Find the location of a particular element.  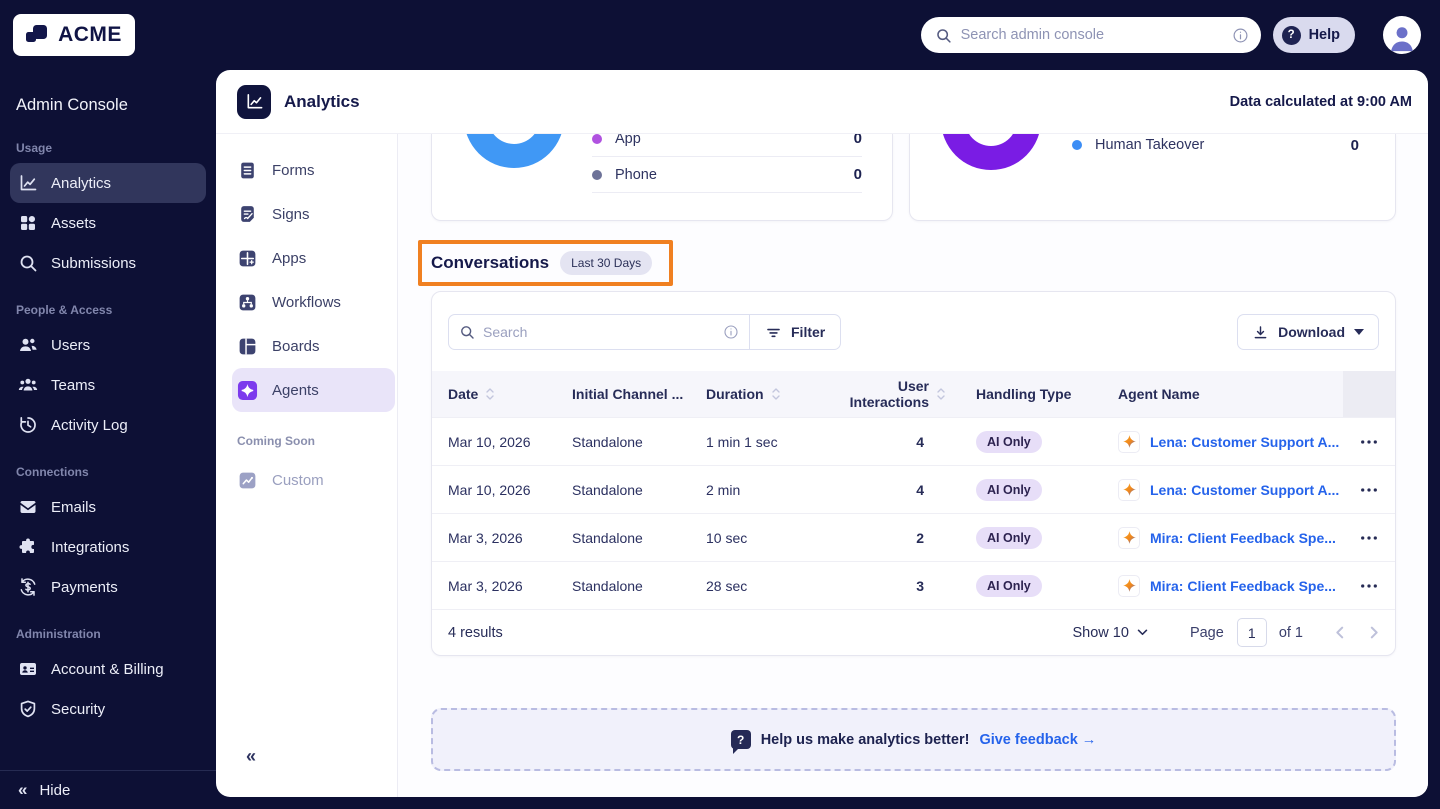

sidebar-item-submissions: Submissions is located at coordinates (108, 263).